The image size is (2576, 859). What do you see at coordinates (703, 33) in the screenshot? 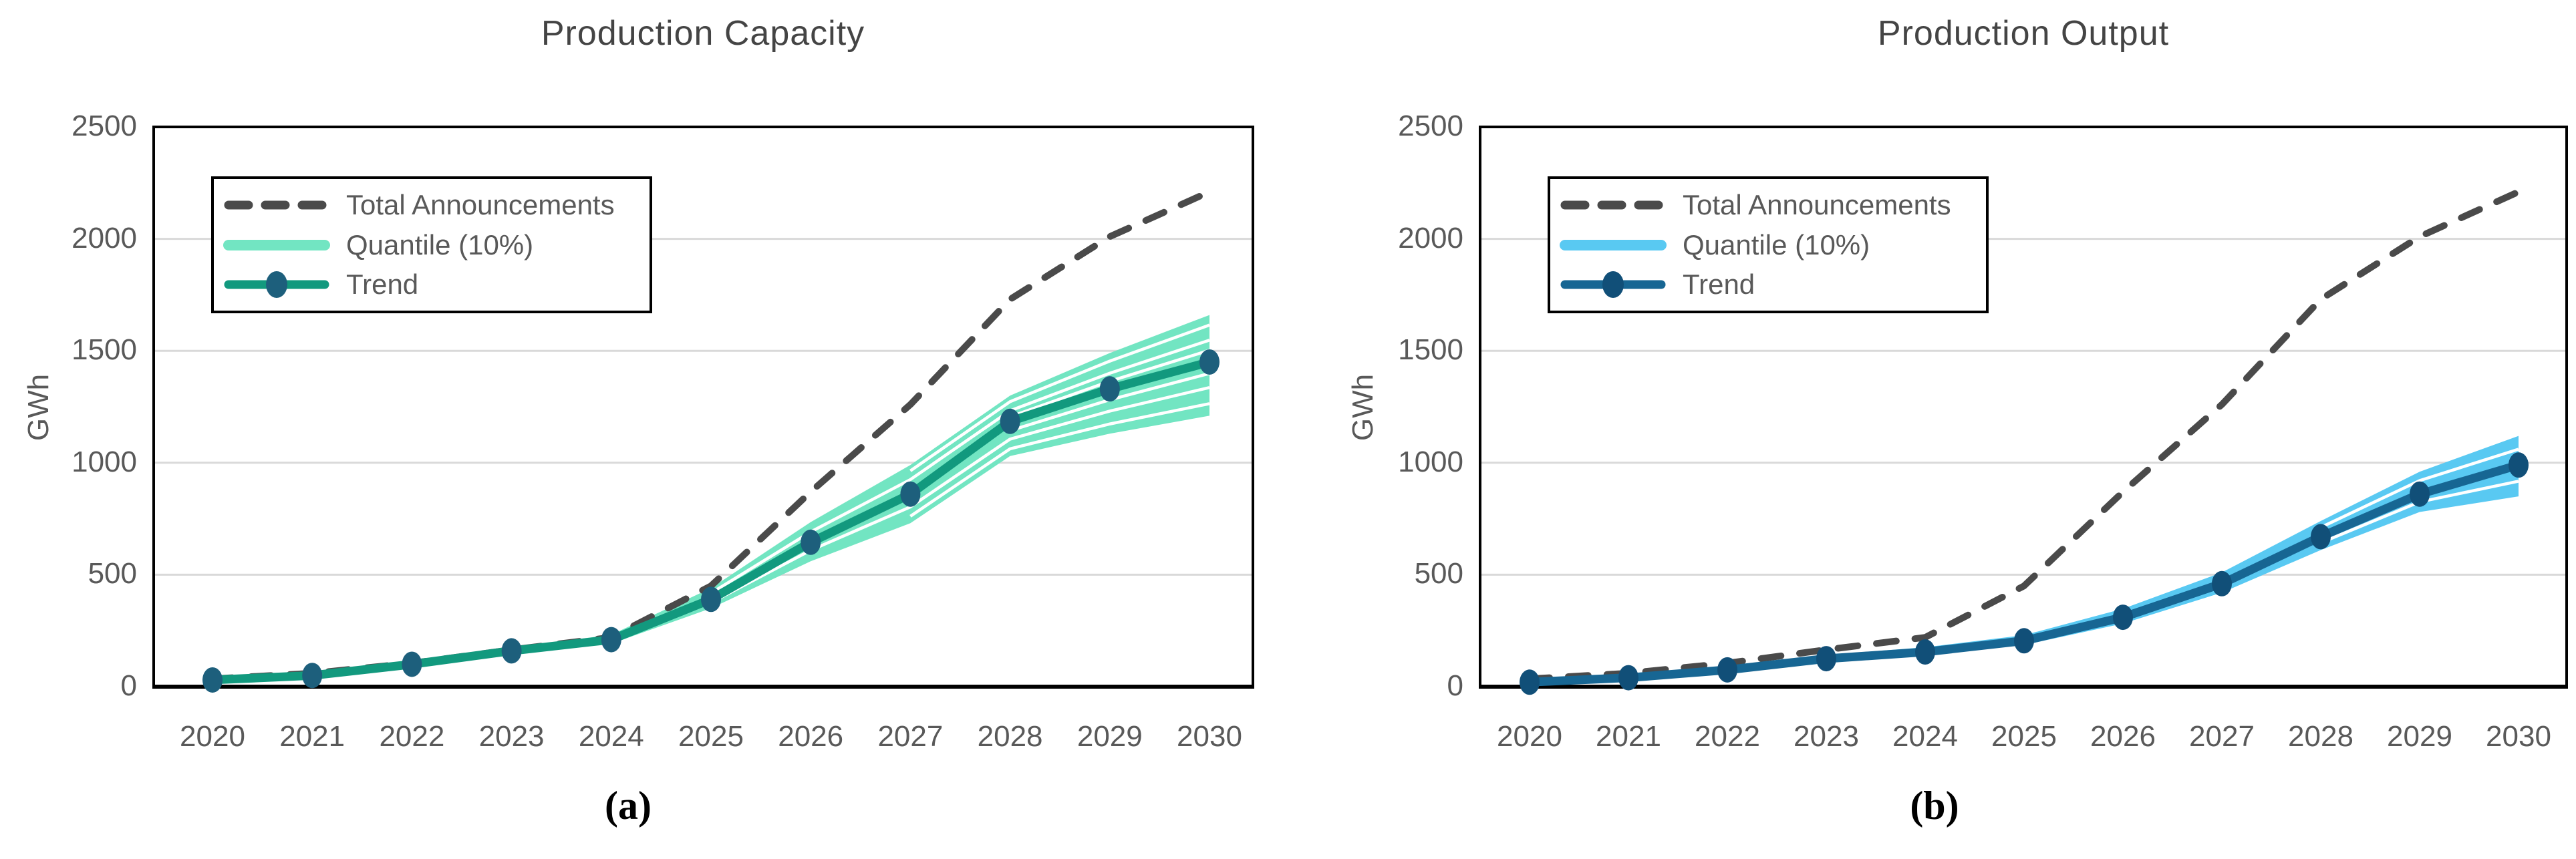
I see `chart-title: Production Capacity` at bounding box center [703, 33].